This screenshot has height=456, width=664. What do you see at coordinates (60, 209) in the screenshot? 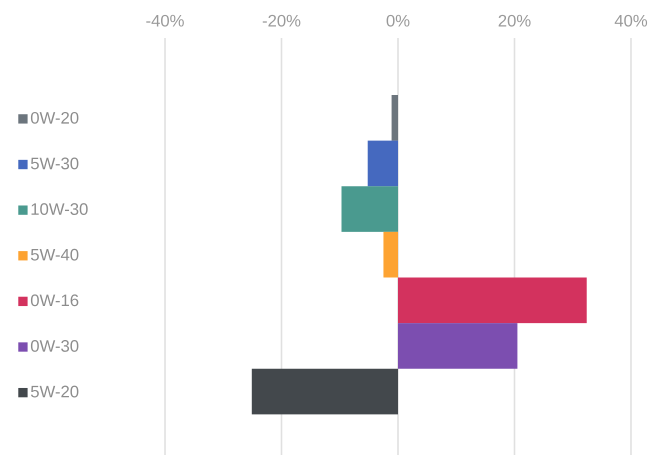
I see `legend-label: 10W-30` at bounding box center [60, 209].